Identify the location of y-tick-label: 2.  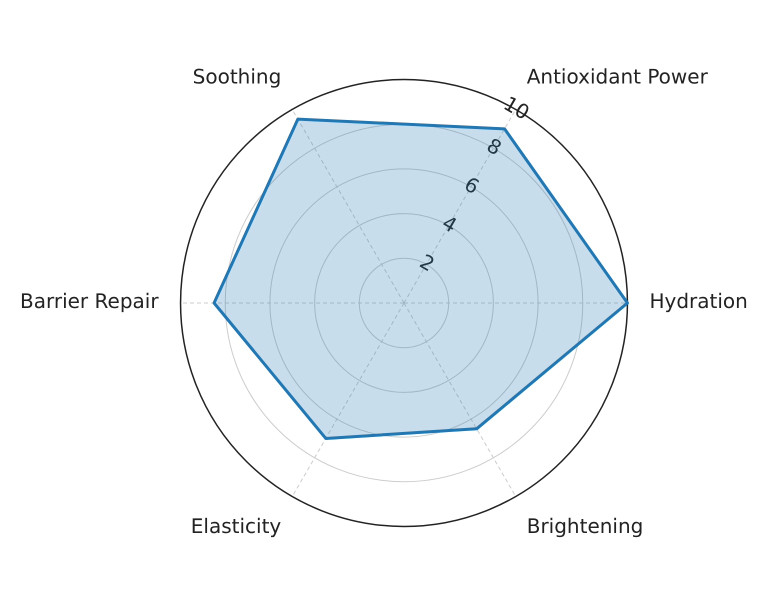
(427, 262).